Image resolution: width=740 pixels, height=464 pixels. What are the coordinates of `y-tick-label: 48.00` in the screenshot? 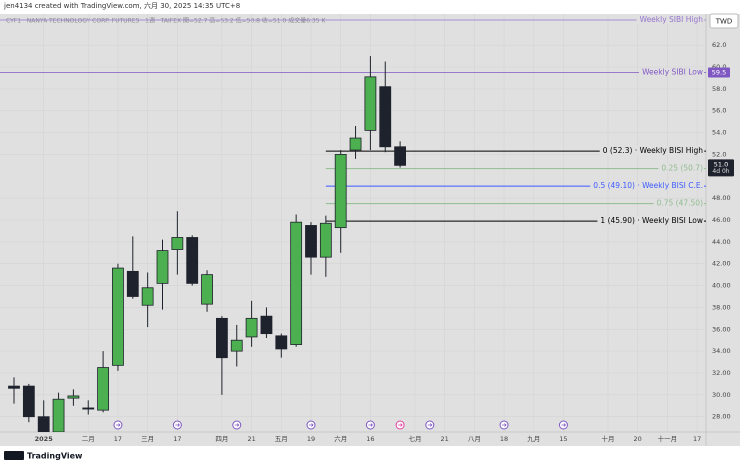 It's located at (721, 198).